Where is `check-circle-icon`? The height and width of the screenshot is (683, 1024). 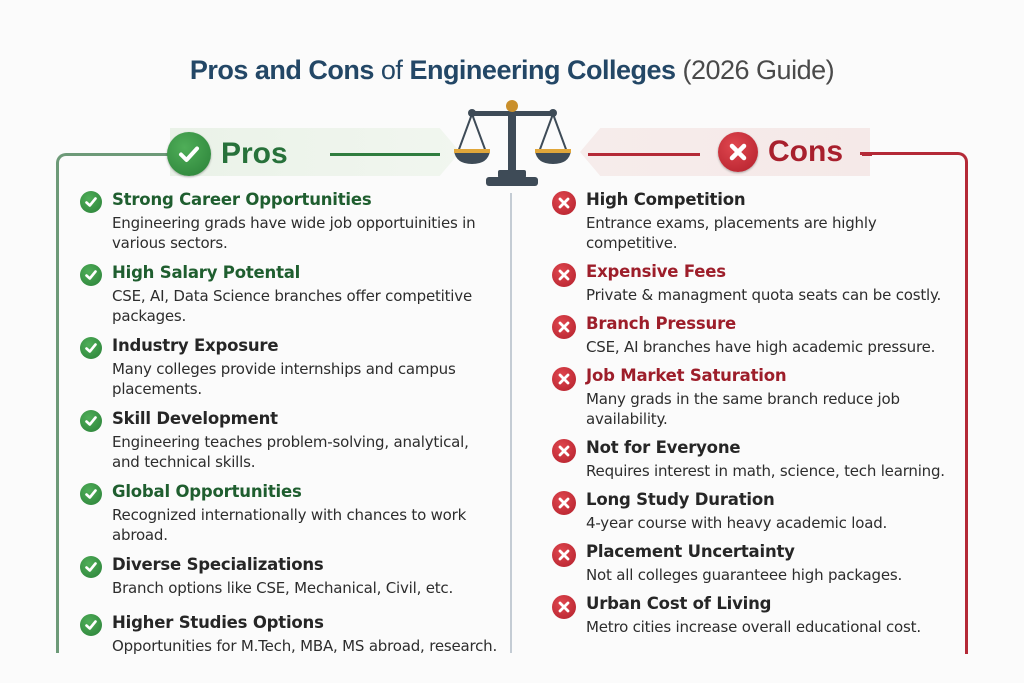 check-circle-icon is located at coordinates (189, 154).